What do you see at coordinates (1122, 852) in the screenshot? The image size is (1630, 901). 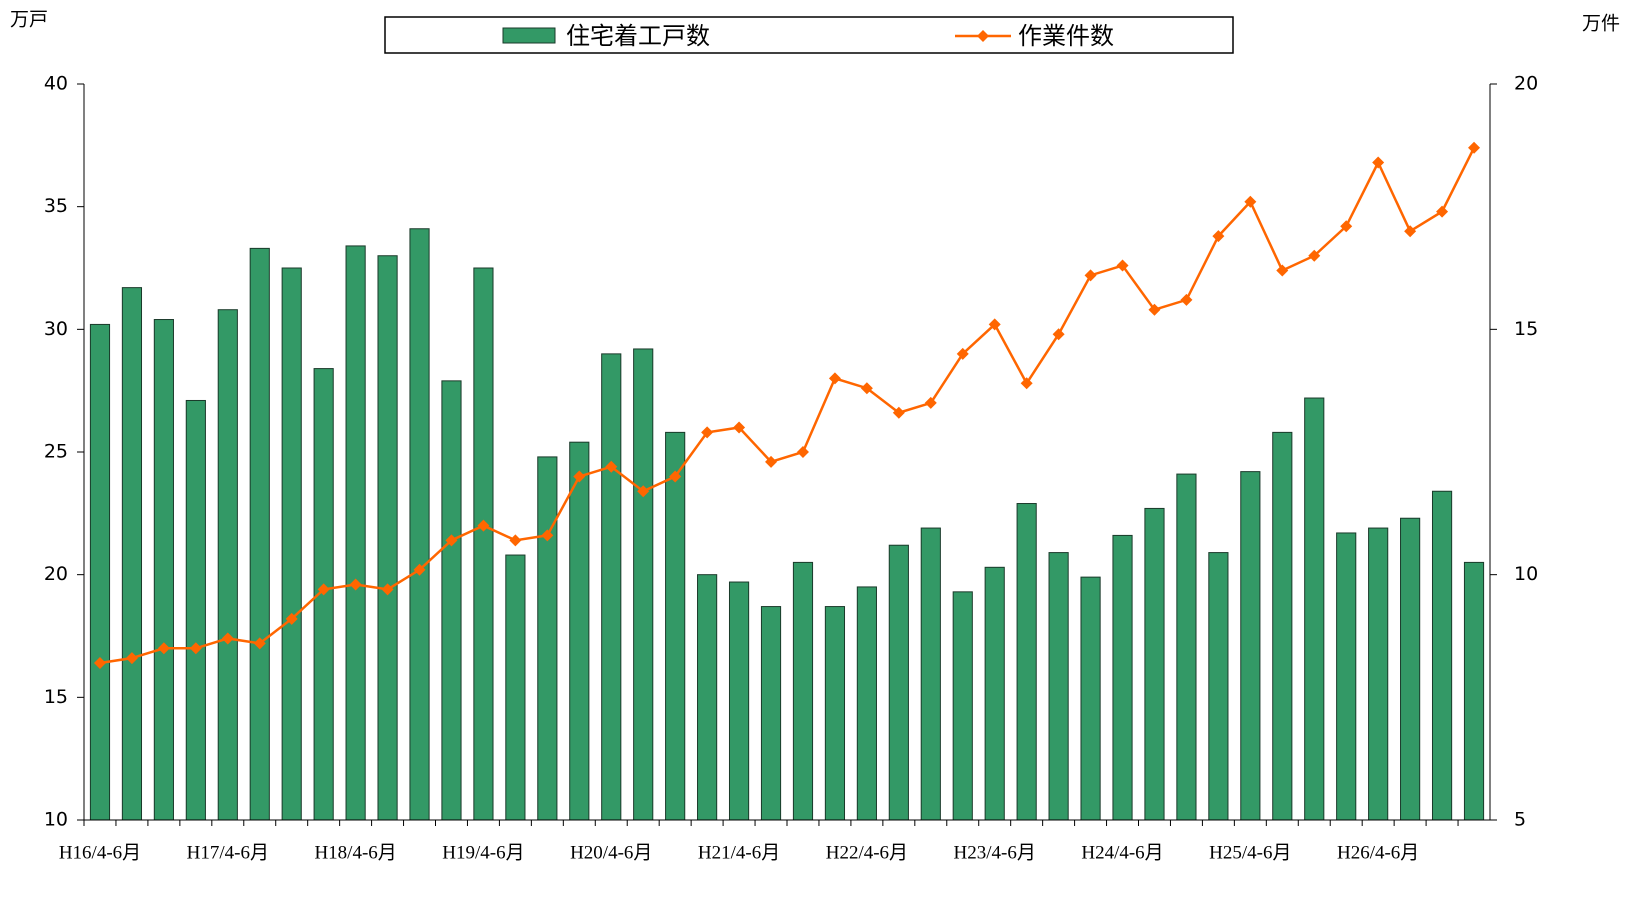 I see `x-tick-label: H24/4-6月` at bounding box center [1122, 852].